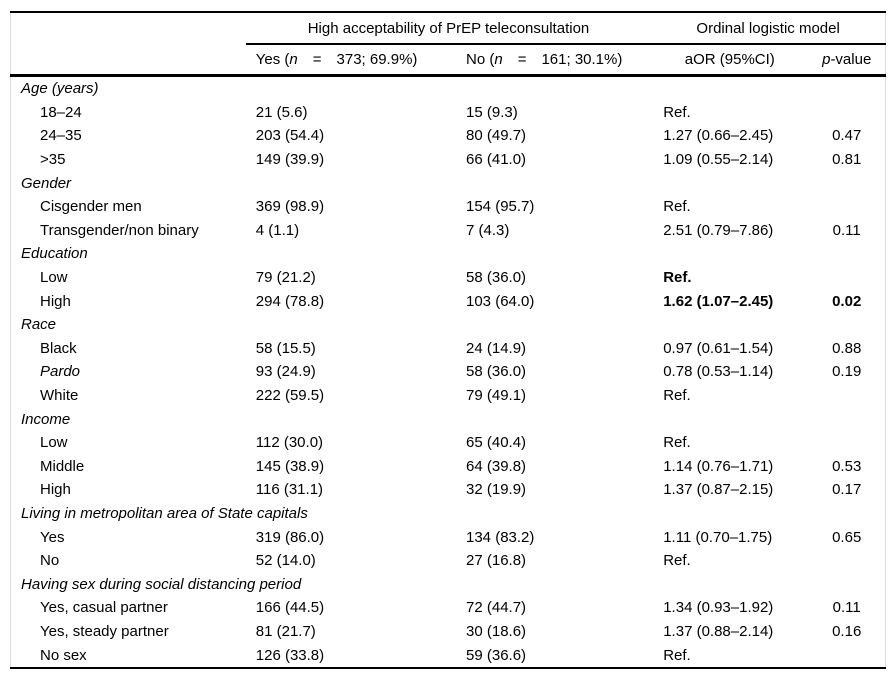 This screenshot has width=894, height=682. I want to click on row-label: 18–24, so click(61, 112).